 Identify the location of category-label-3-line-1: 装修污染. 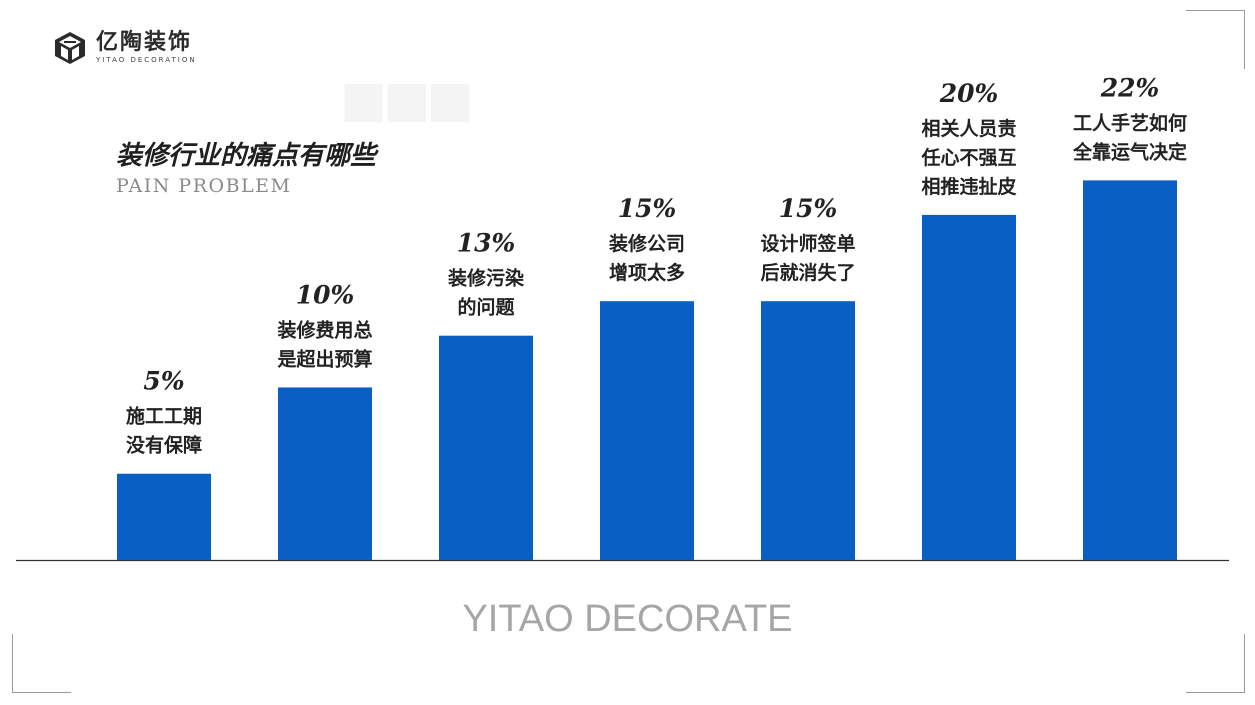
(485, 278).